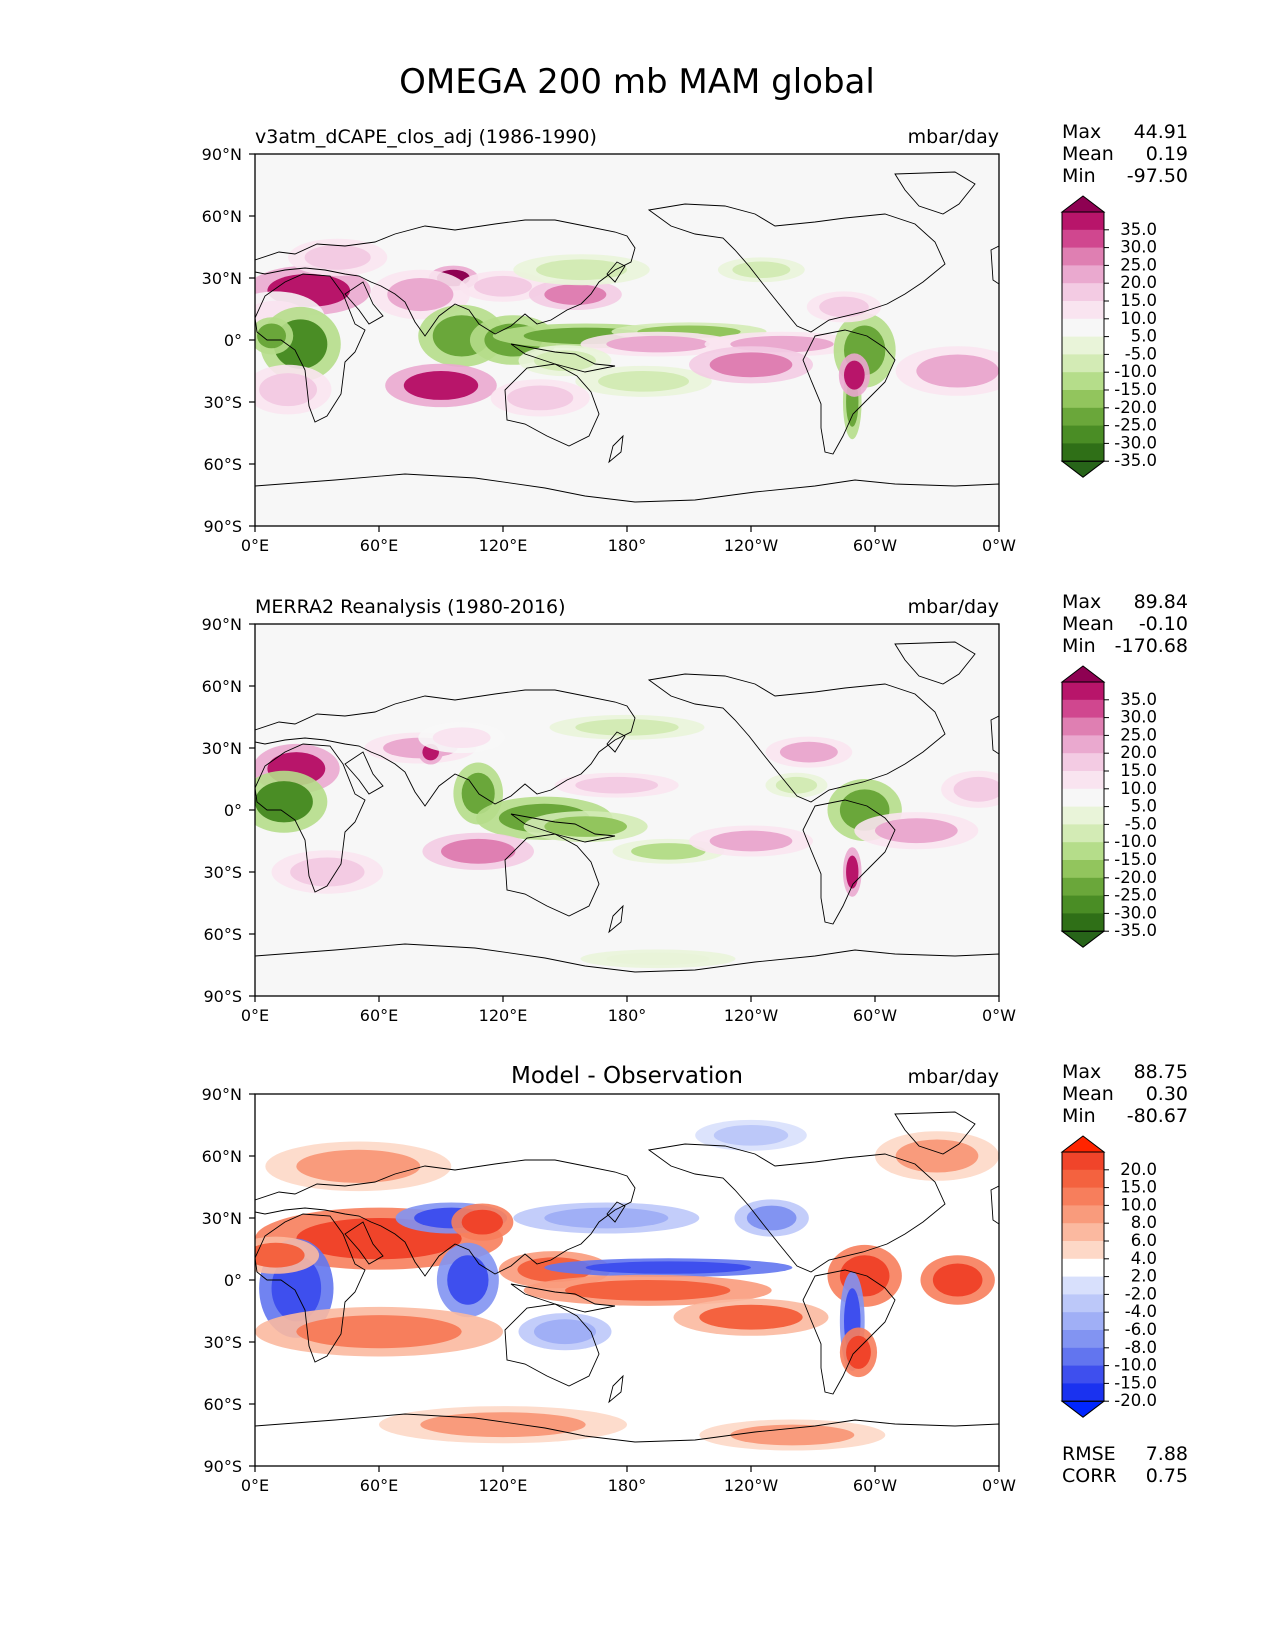 This screenshot has width=1275, height=1650. What do you see at coordinates (222, 1094) in the screenshot?
I see `y-tick-label: 90°N` at bounding box center [222, 1094].